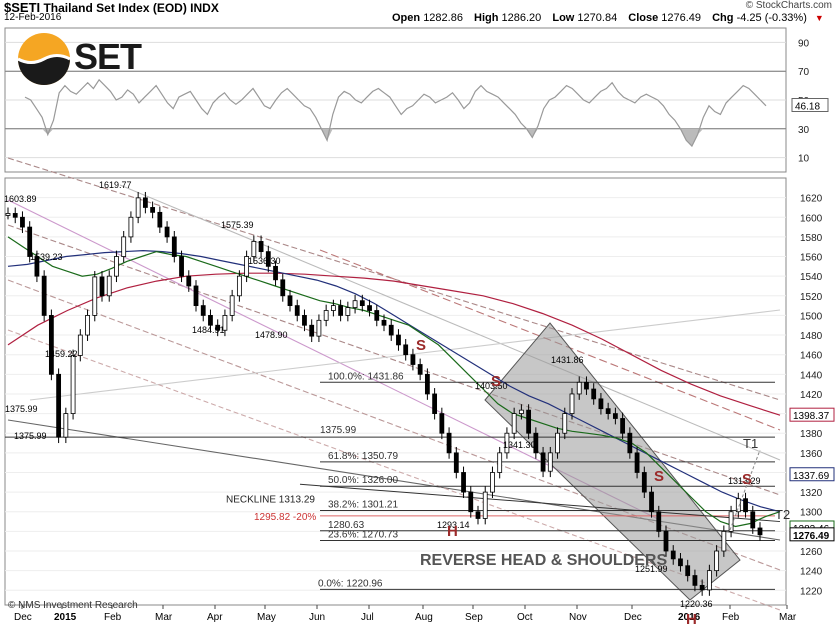  What do you see at coordinates (363, 534) in the screenshot?
I see `fib-level-label: 23.6%: 1270.73` at bounding box center [363, 534].